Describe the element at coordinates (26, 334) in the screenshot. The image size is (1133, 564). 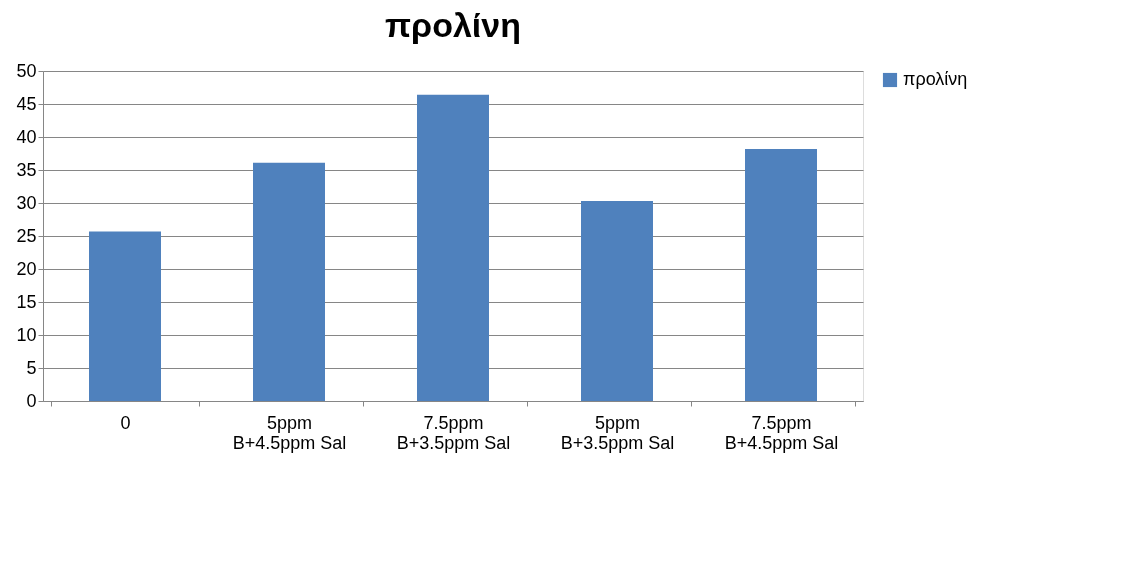
I see `y-tick-label: 10` at that location.